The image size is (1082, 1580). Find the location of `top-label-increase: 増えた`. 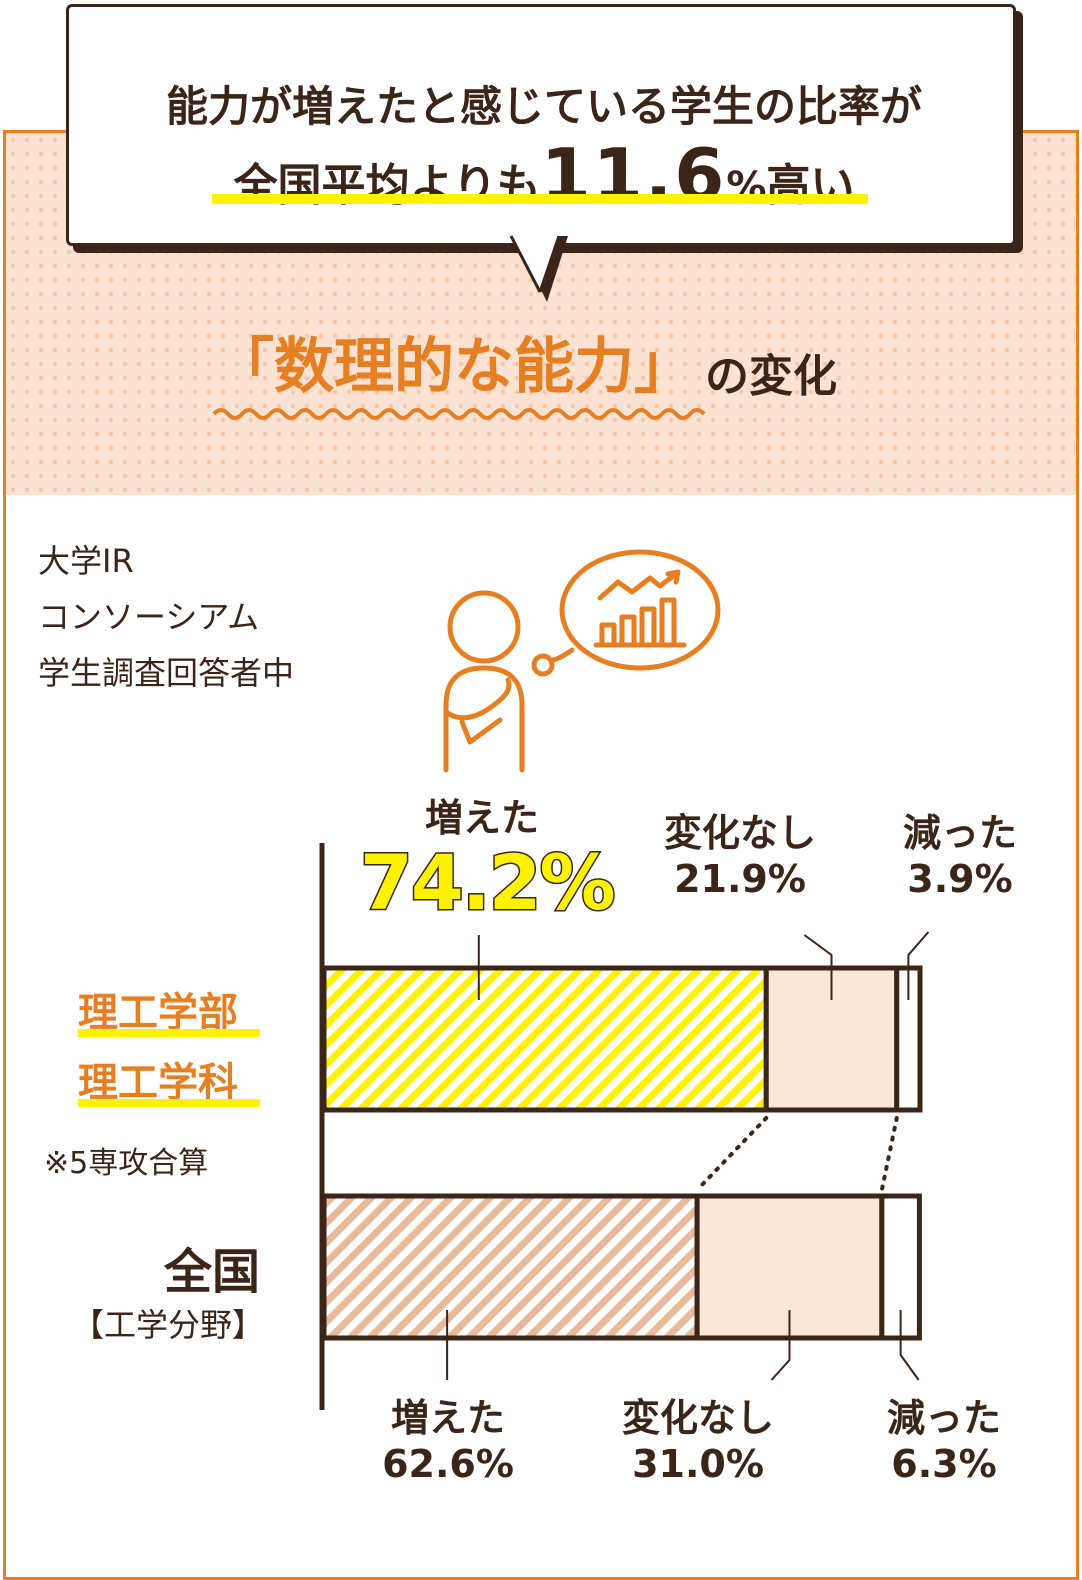

top-label-increase: 増えた is located at coordinates (481, 818).